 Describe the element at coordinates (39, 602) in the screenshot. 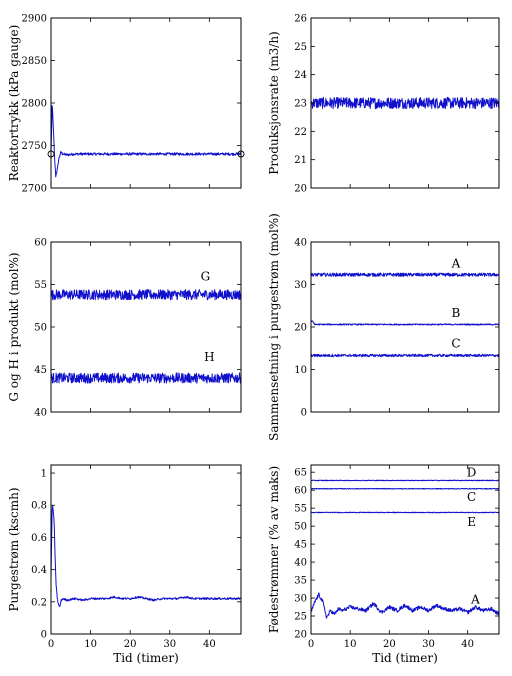

I see `y-tick-label: 0.2` at that location.